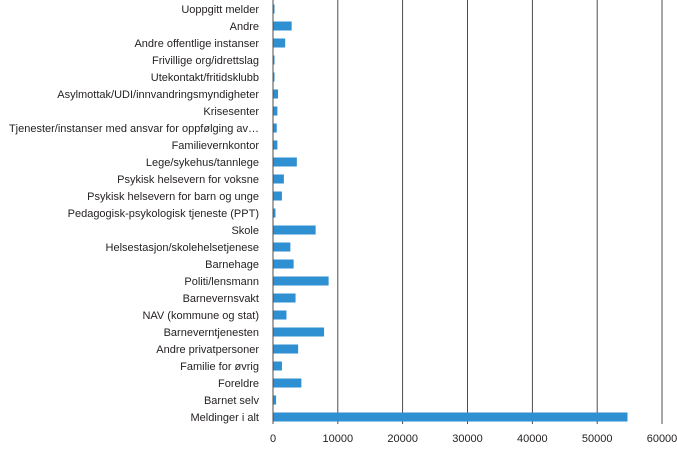 This screenshot has width=677, height=450. Describe the element at coordinates (188, 180) in the screenshot. I see `category-label: Psykisk helsevern for voksne` at that location.